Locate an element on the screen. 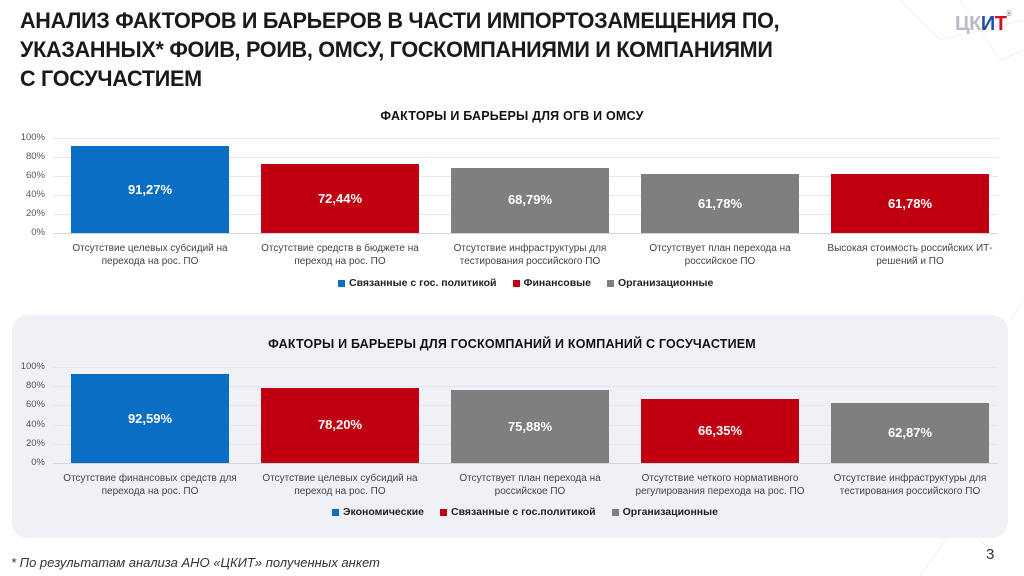 The image size is (1024, 576). legend-label: Связанные с гос. политикой is located at coordinates (423, 283).